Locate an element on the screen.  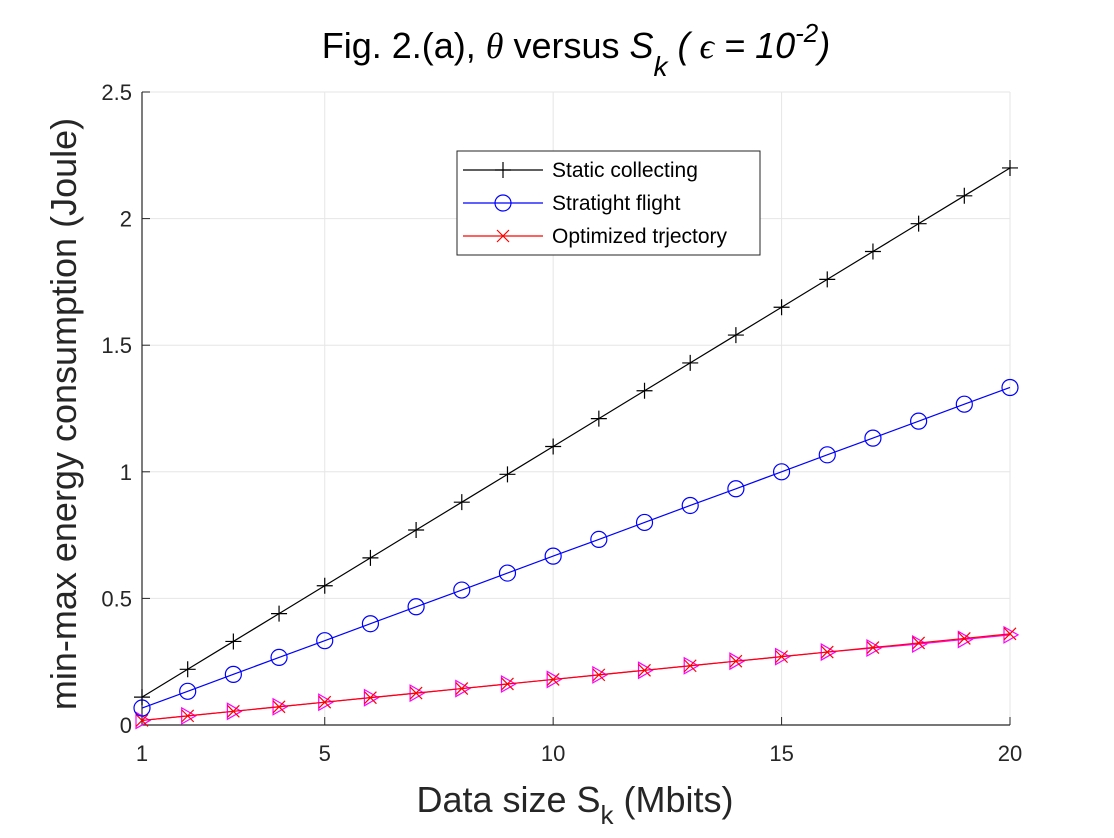
title-eq: = 10 is located at coordinates (754, 45).